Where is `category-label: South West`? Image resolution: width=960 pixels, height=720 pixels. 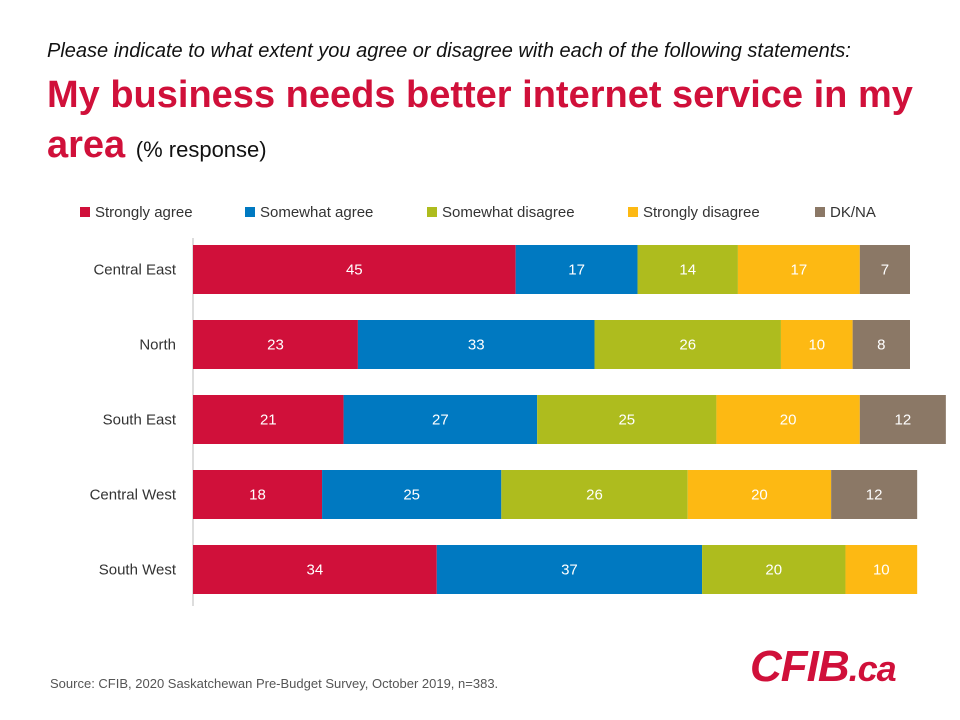
category-label: South West is located at coordinates (138, 570).